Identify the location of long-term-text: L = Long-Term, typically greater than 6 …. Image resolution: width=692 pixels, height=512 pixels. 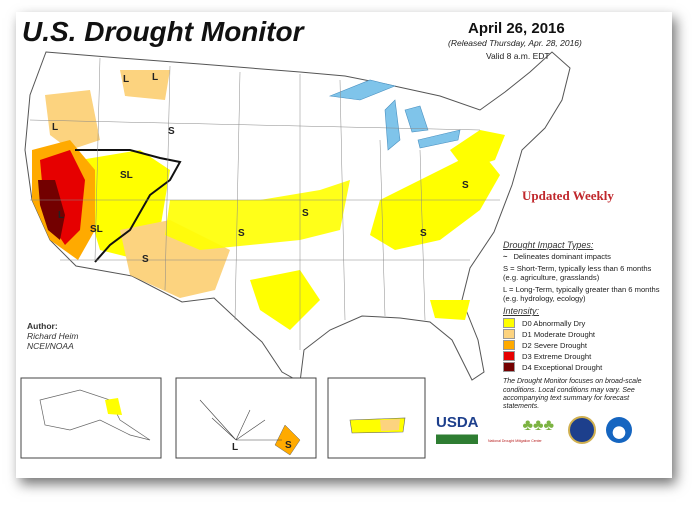
(581, 294).